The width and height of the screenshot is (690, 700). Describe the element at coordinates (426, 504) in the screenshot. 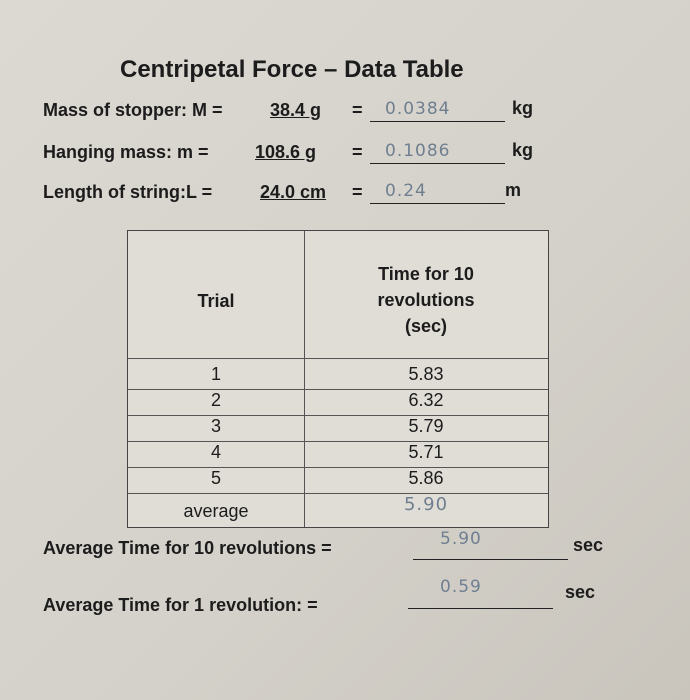

I see `average-value: 5.90` at that location.